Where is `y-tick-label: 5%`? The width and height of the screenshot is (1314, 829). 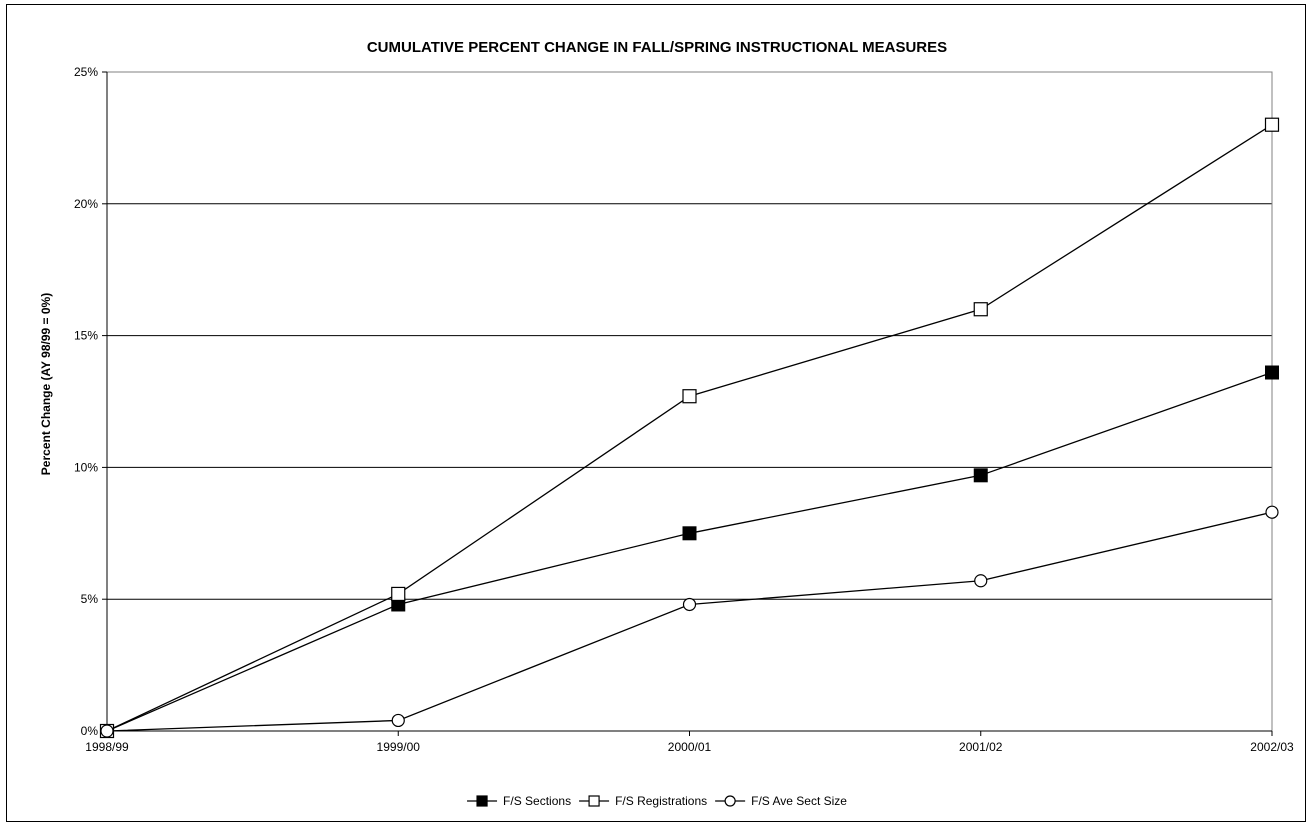 y-tick-label: 5% is located at coordinates (90, 599).